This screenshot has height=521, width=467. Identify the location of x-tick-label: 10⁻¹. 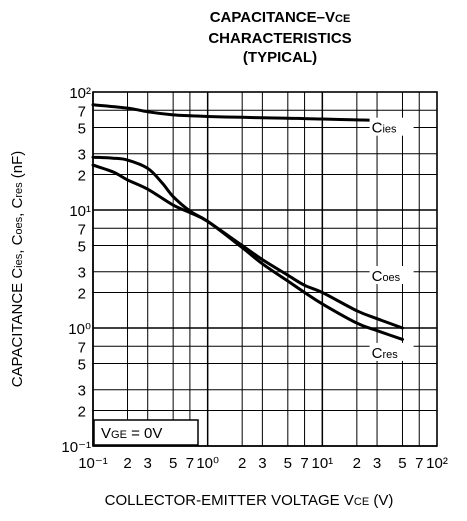
(93, 463).